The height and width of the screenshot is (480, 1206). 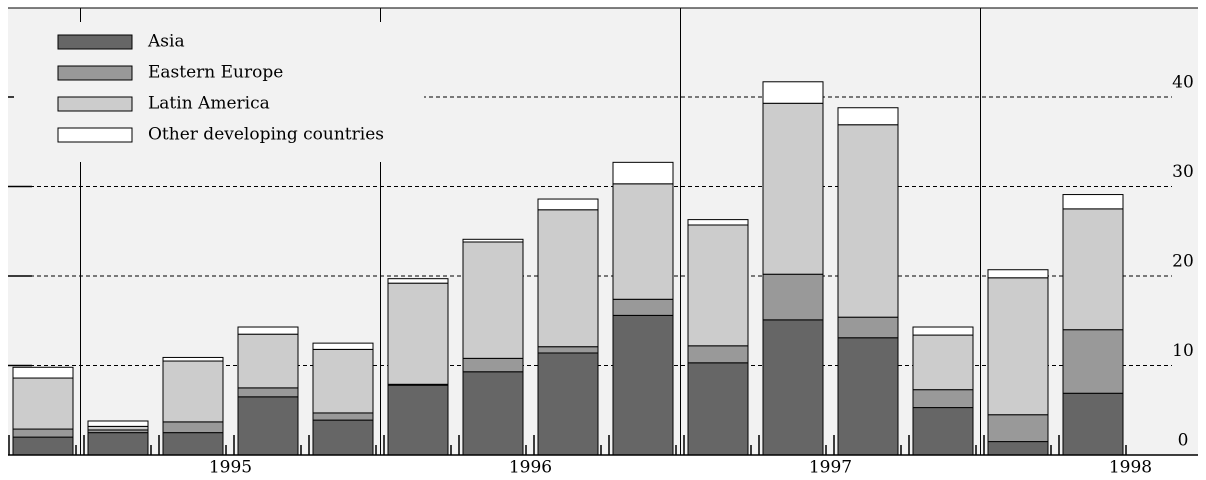 I want to click on legend-label: Eastern Europe, so click(x=215, y=73).